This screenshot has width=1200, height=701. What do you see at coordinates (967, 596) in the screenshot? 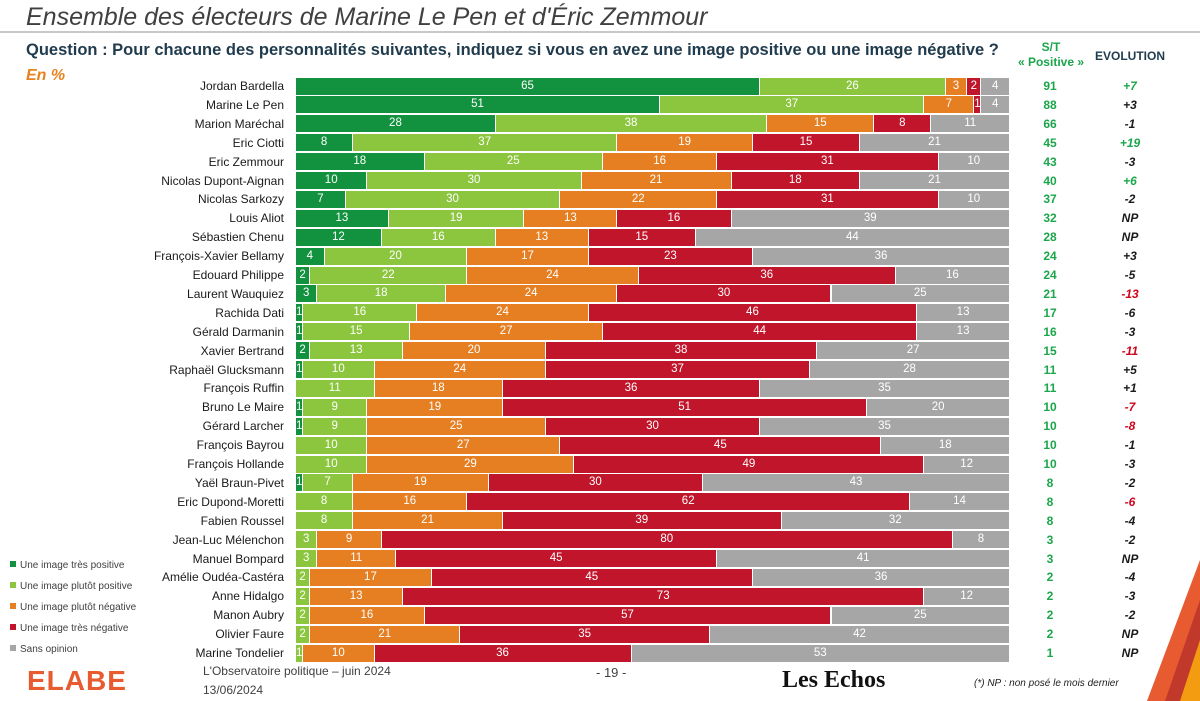
I see `bar-segment: 12` at bounding box center [967, 596].